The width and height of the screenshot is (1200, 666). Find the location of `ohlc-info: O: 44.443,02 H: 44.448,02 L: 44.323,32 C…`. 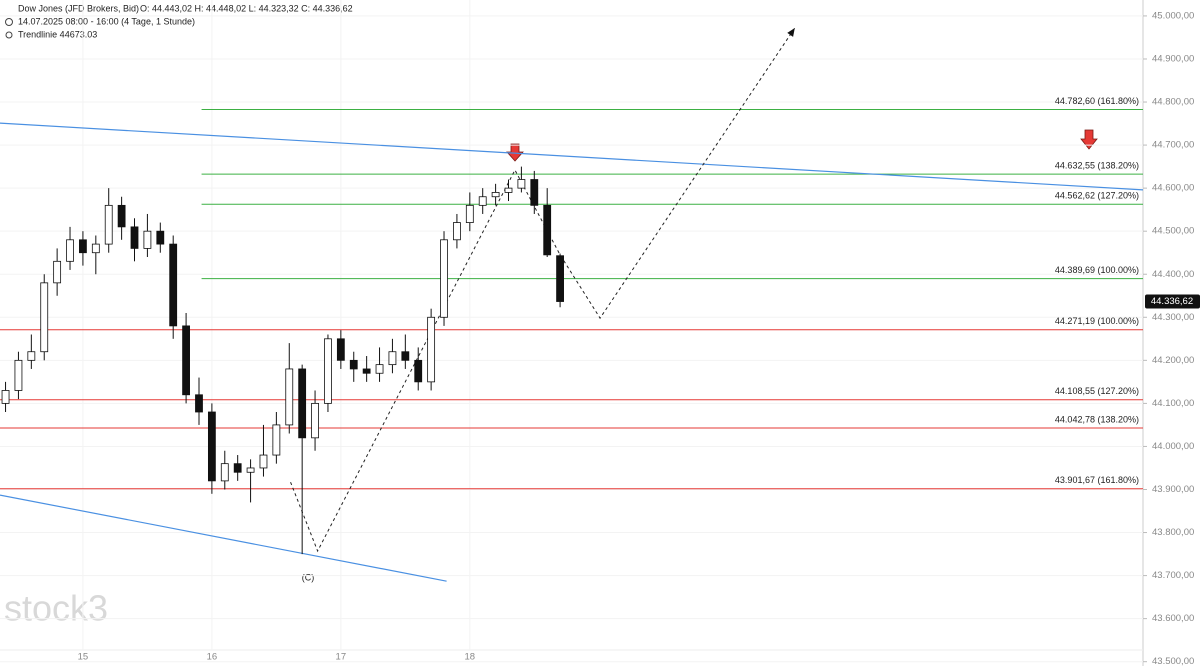

ohlc-info: O: 44.443,02 H: 44.448,02 L: 44.323,32 C… is located at coordinates (246, 8).